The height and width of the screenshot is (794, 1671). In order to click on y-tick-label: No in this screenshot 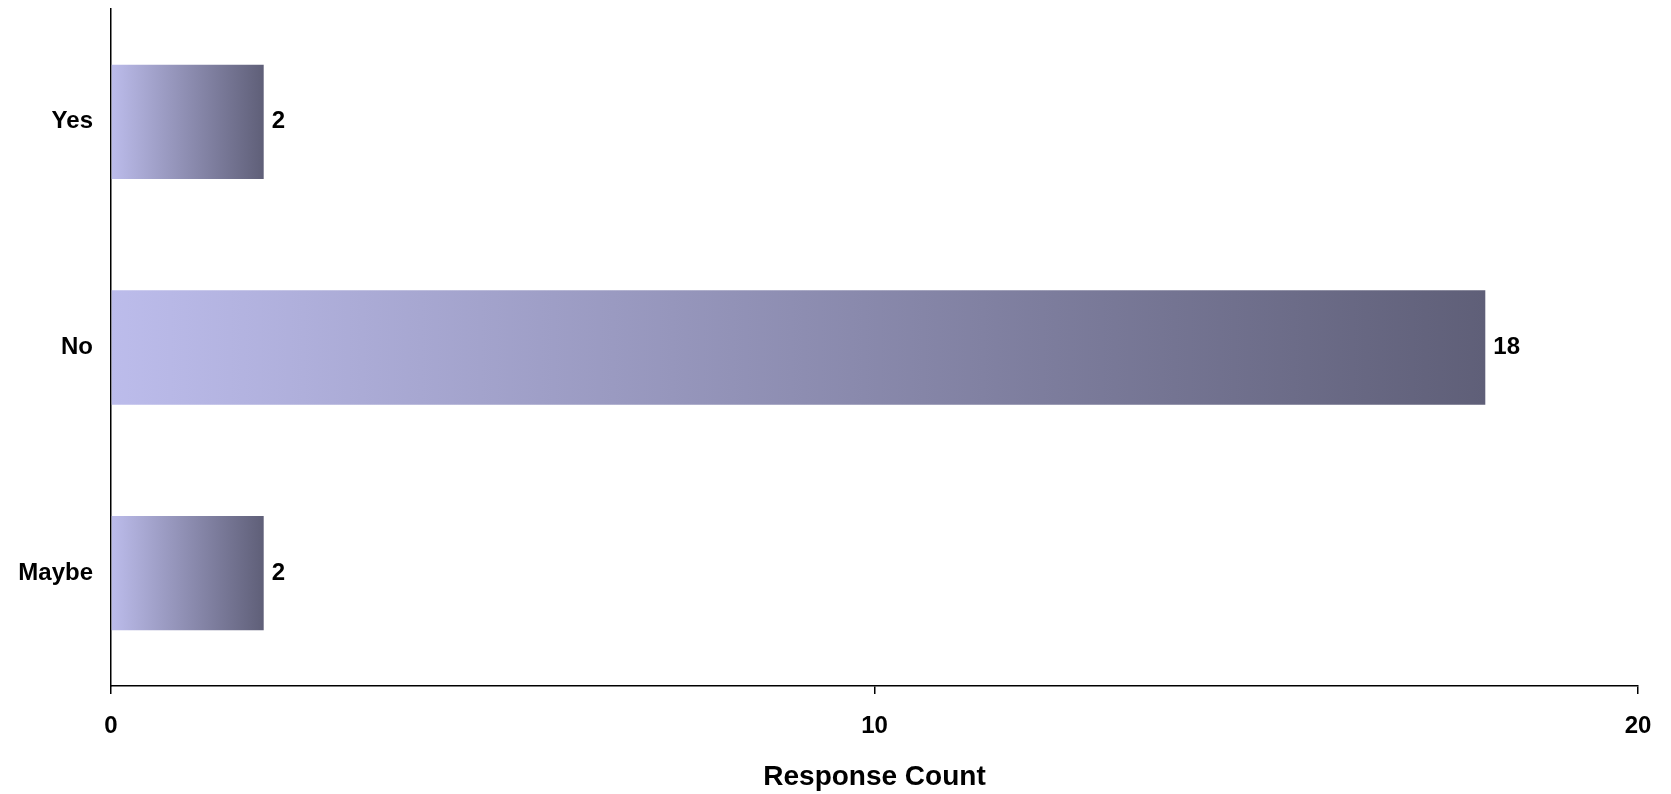, I will do `click(77, 346)`.